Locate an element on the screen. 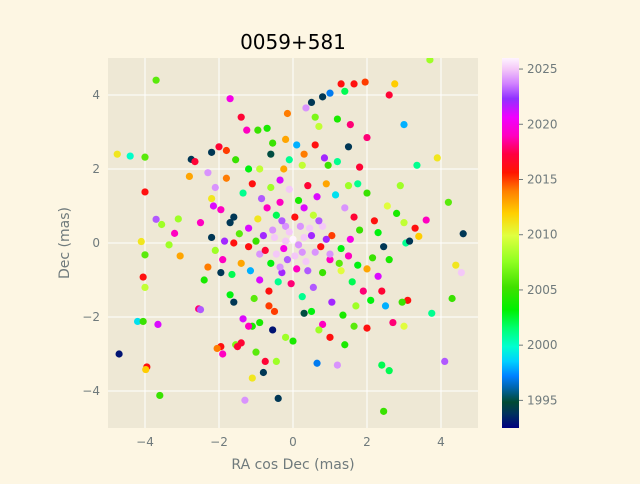 This screenshot has height=484, width=640. colorbar-tick-label: 2005 is located at coordinates (542, 290).